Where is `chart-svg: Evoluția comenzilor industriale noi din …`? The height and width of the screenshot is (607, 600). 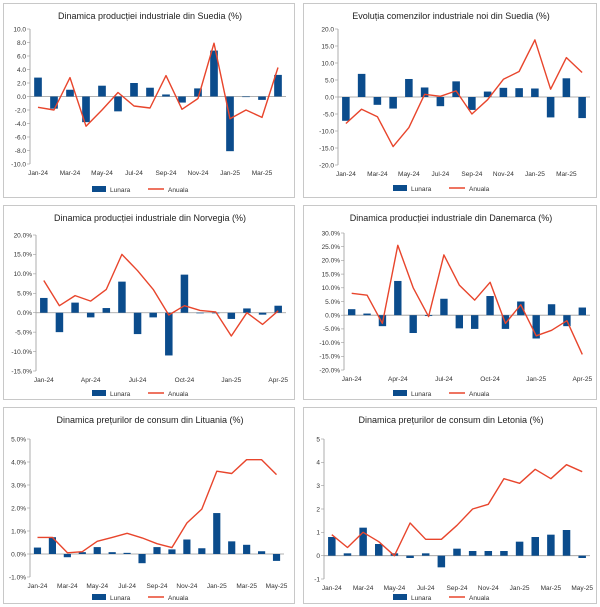
chart-svg: Evoluția comenzilor industriale noi din … is located at coordinates (454, 102).